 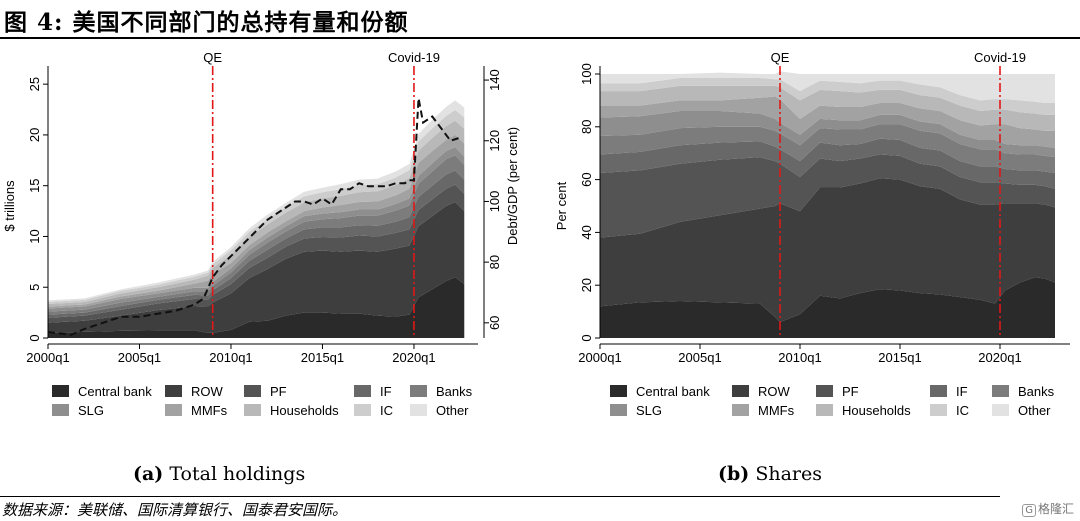 I want to click on area-households, so click(x=827, y=108).